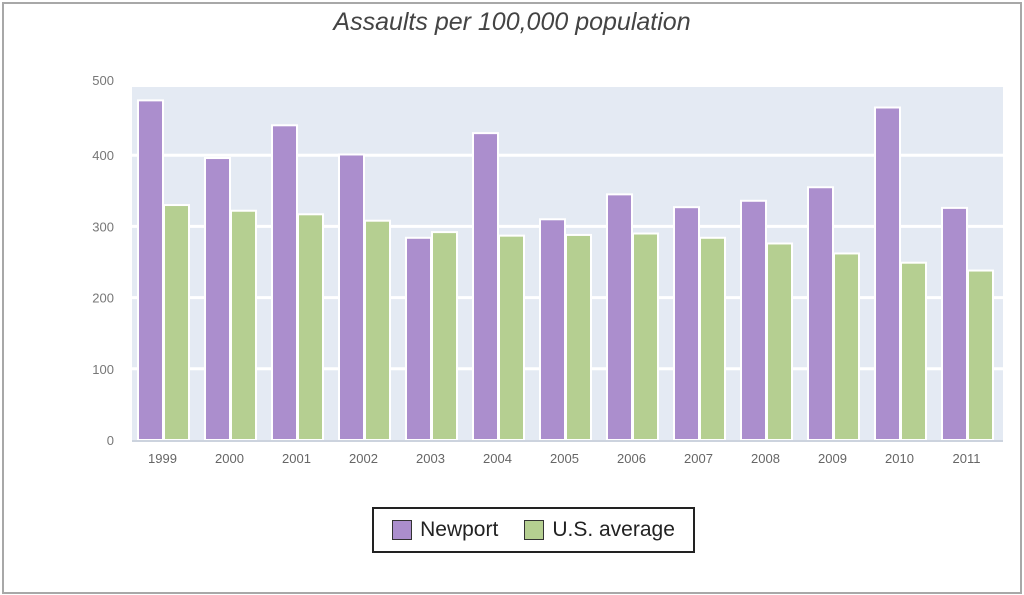  I want to click on bar-newport-2006, so click(619, 317).